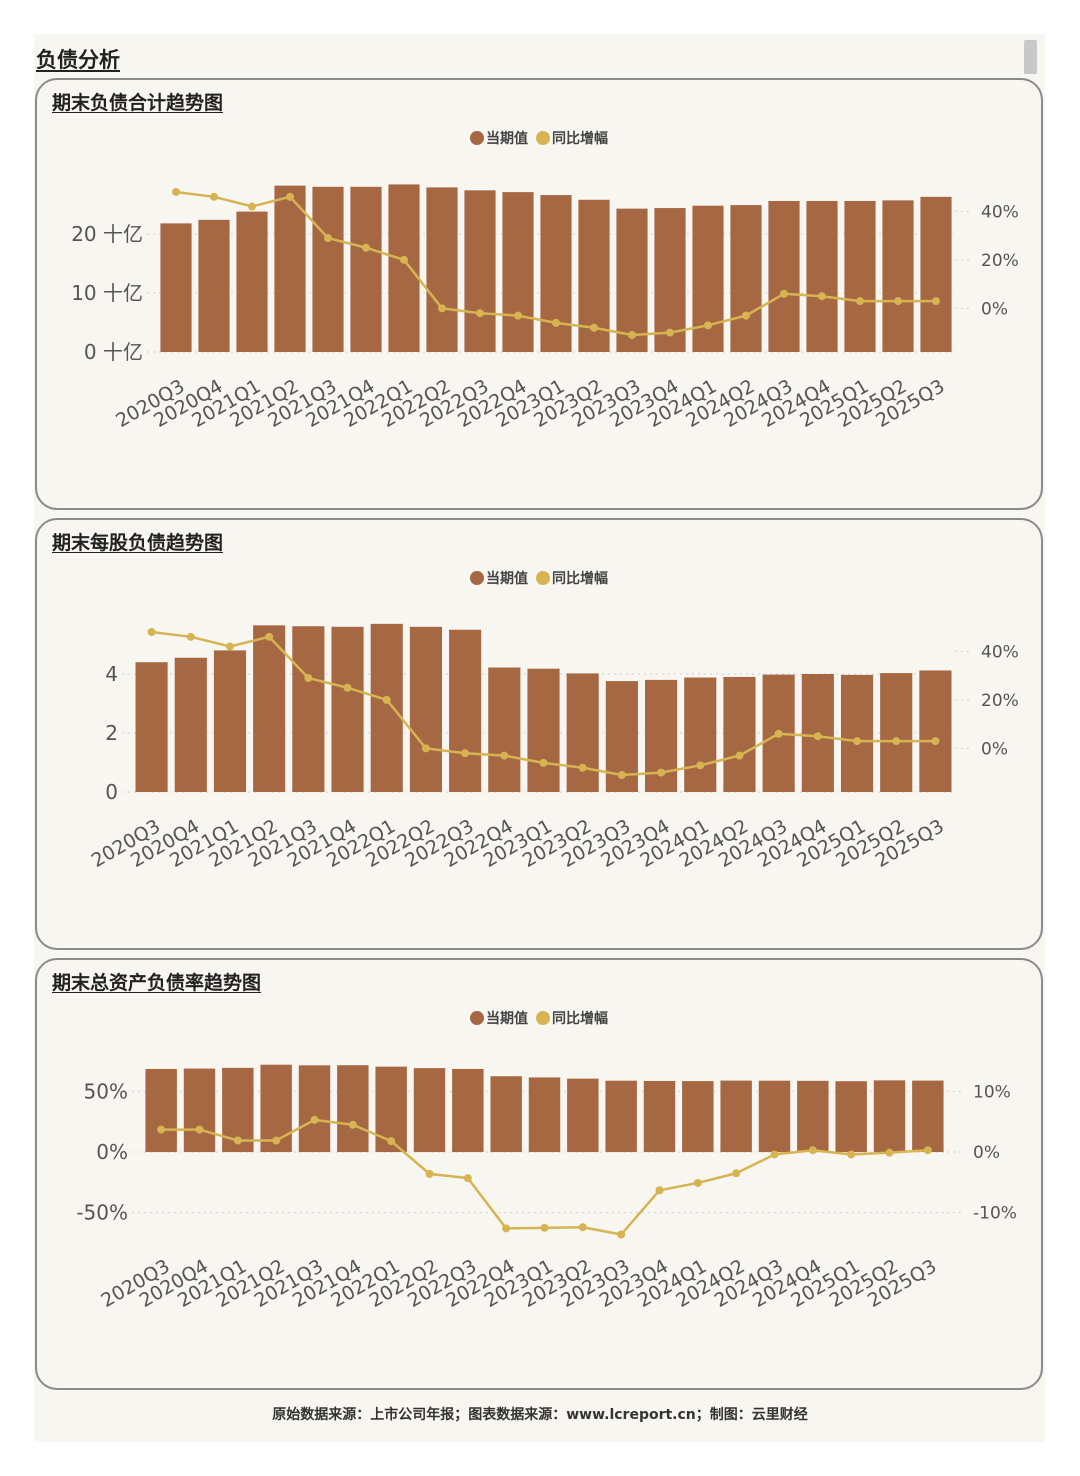  What do you see at coordinates (1000, 261) in the screenshot?
I see `right-tick-label: 20%` at bounding box center [1000, 261].